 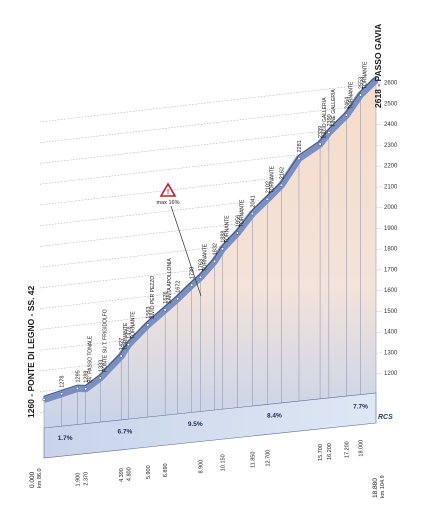 I want to click on segment-gradient: 6.7%, so click(x=124, y=431).